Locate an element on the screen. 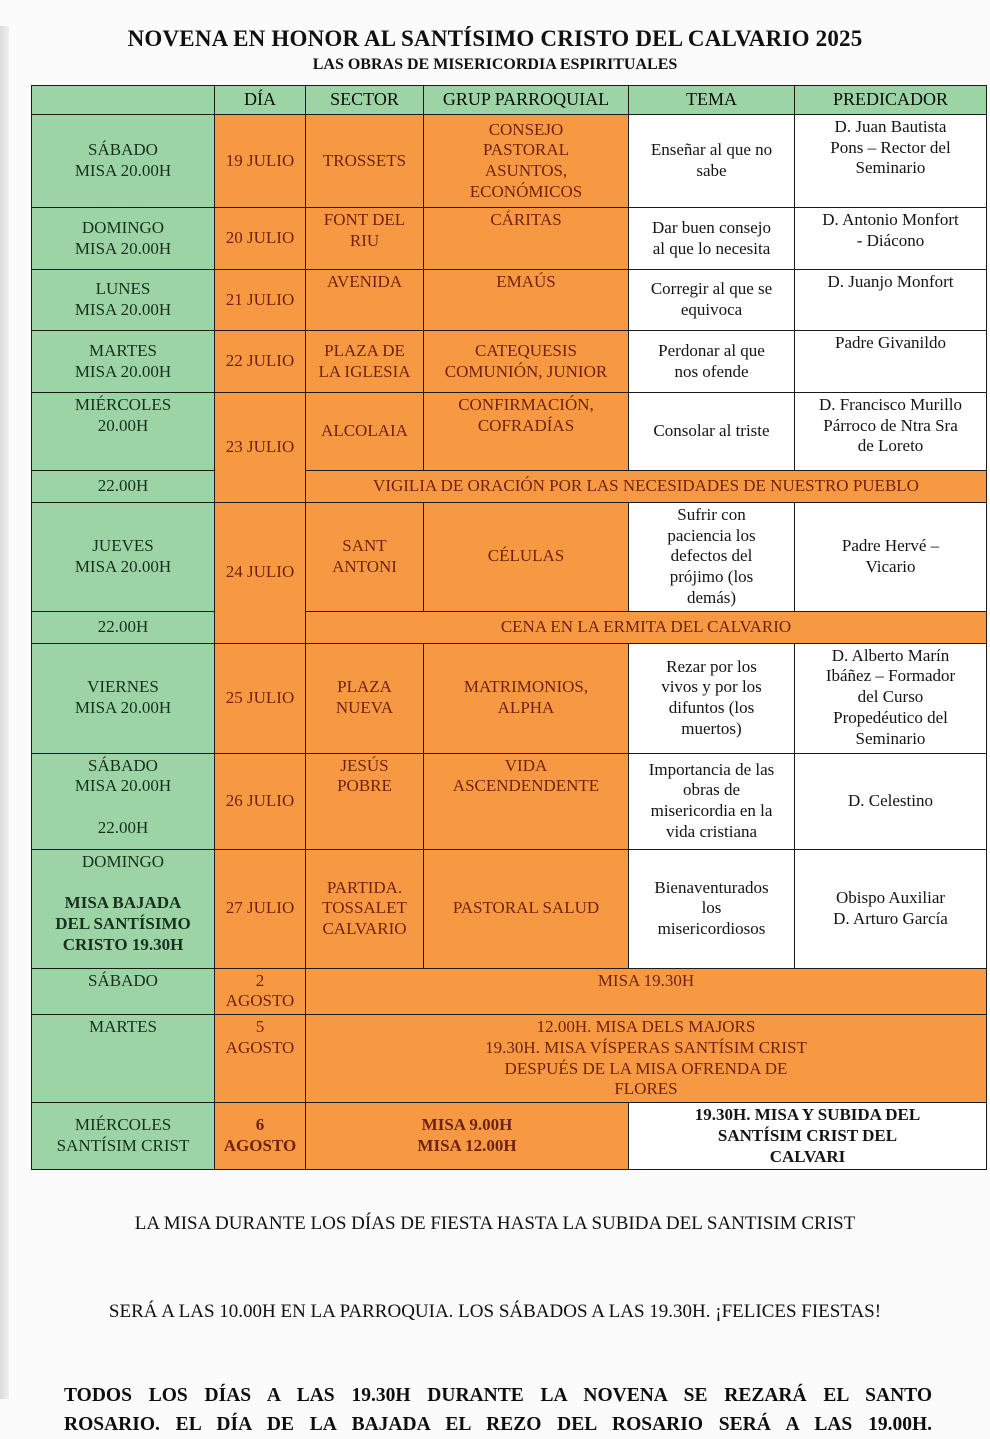  schedule-cell: VIERNES MISA 20.00H is located at coordinates (123, 698).